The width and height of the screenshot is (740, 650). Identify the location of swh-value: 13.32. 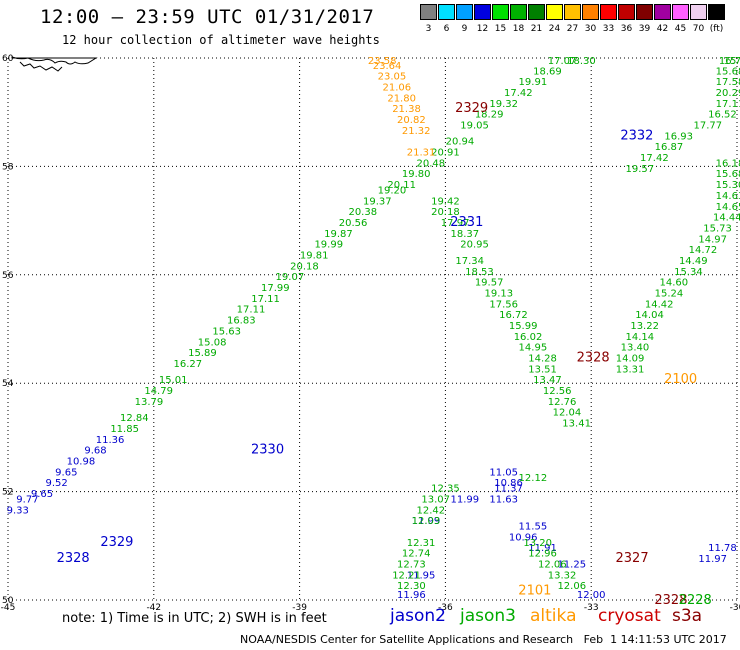
(562, 575).